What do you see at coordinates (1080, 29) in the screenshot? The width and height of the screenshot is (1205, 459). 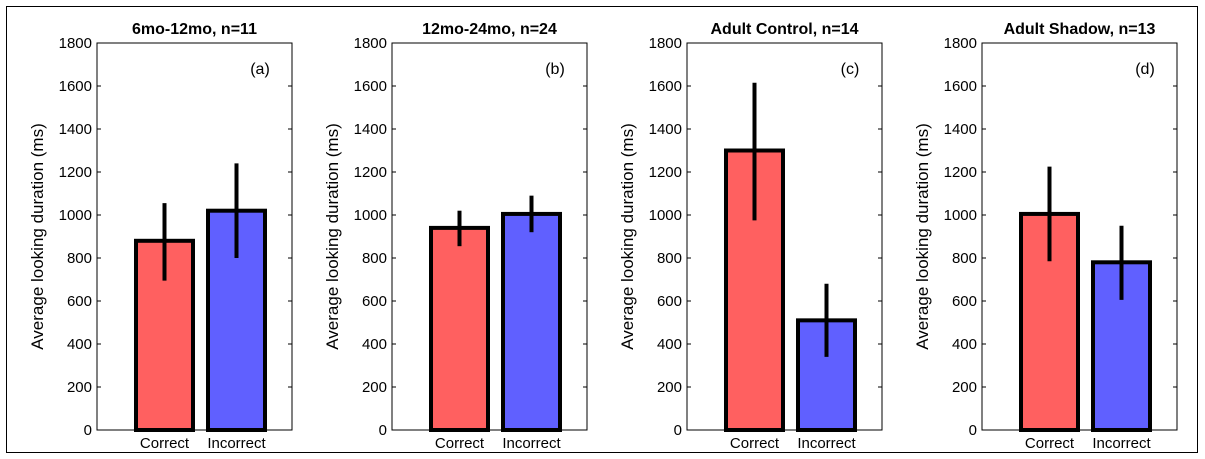 I see `panel-title: Adult Shadow, n=13` at bounding box center [1080, 29].